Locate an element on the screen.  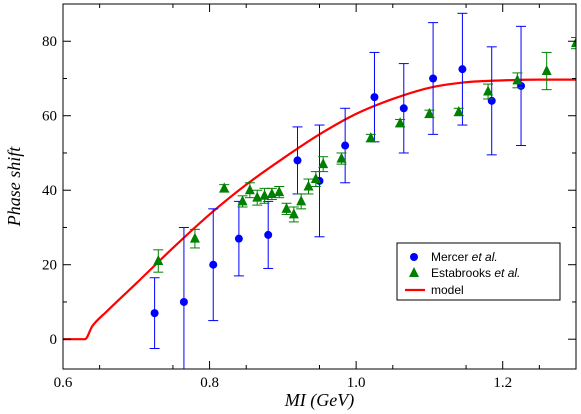
legend-items: Mercer et al.Estabrooks et al.model is located at coordinates (462, 273).